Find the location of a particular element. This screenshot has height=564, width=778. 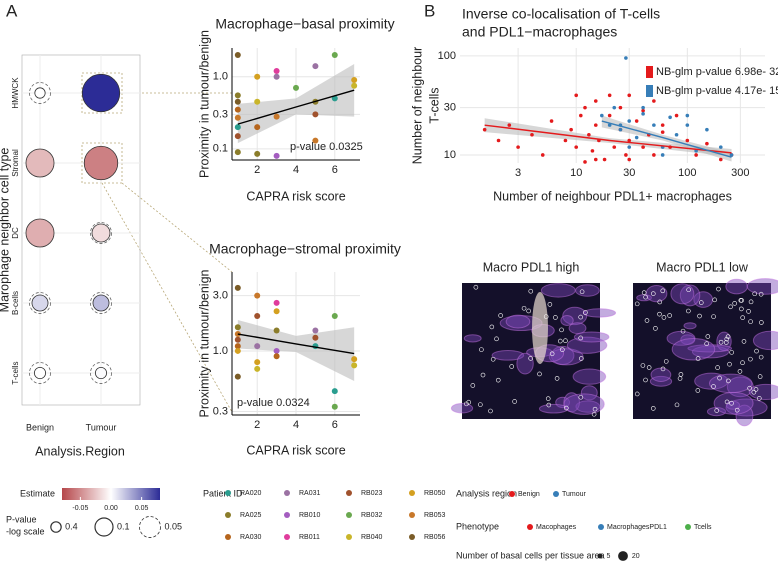

x-tick-label: Benign is located at coordinates (40, 427).